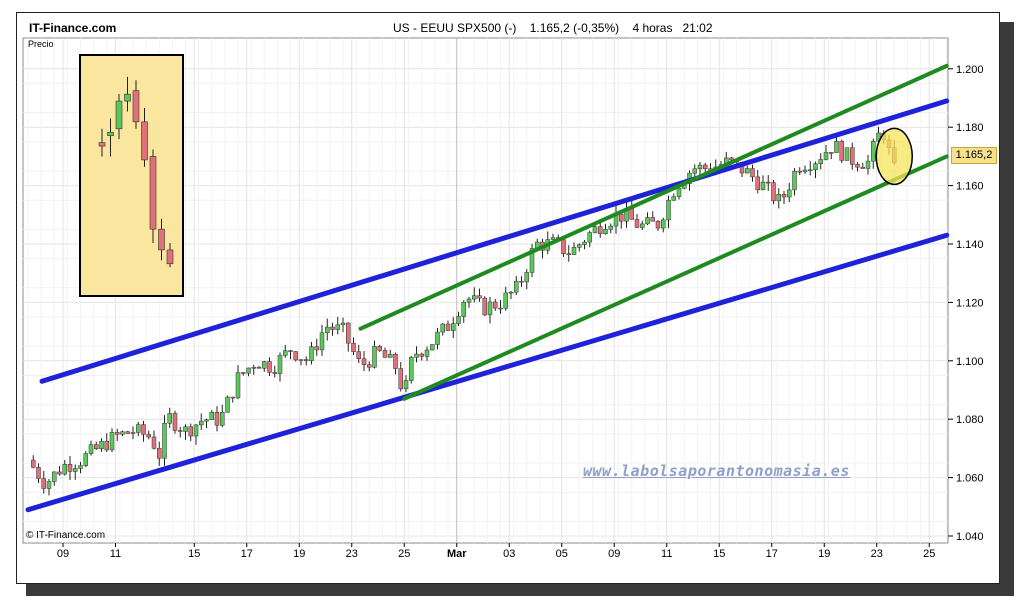 The image size is (1020, 600). Describe the element at coordinates (974, 155) in the screenshot. I see `last-price-tag: 1.165,2` at that location.